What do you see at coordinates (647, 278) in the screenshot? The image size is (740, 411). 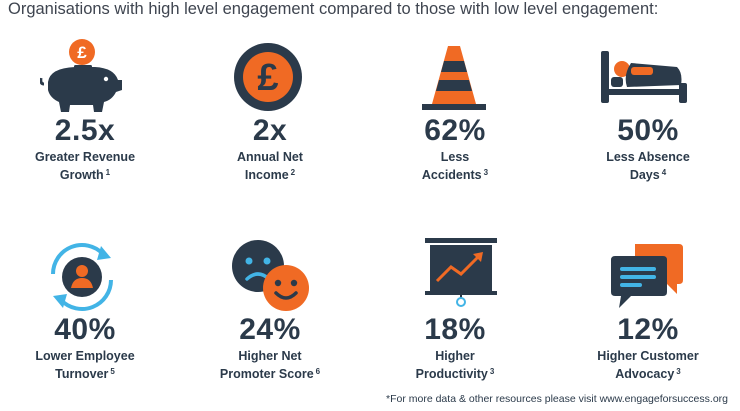 I see `speech-bubbles-icon` at bounding box center [647, 278].